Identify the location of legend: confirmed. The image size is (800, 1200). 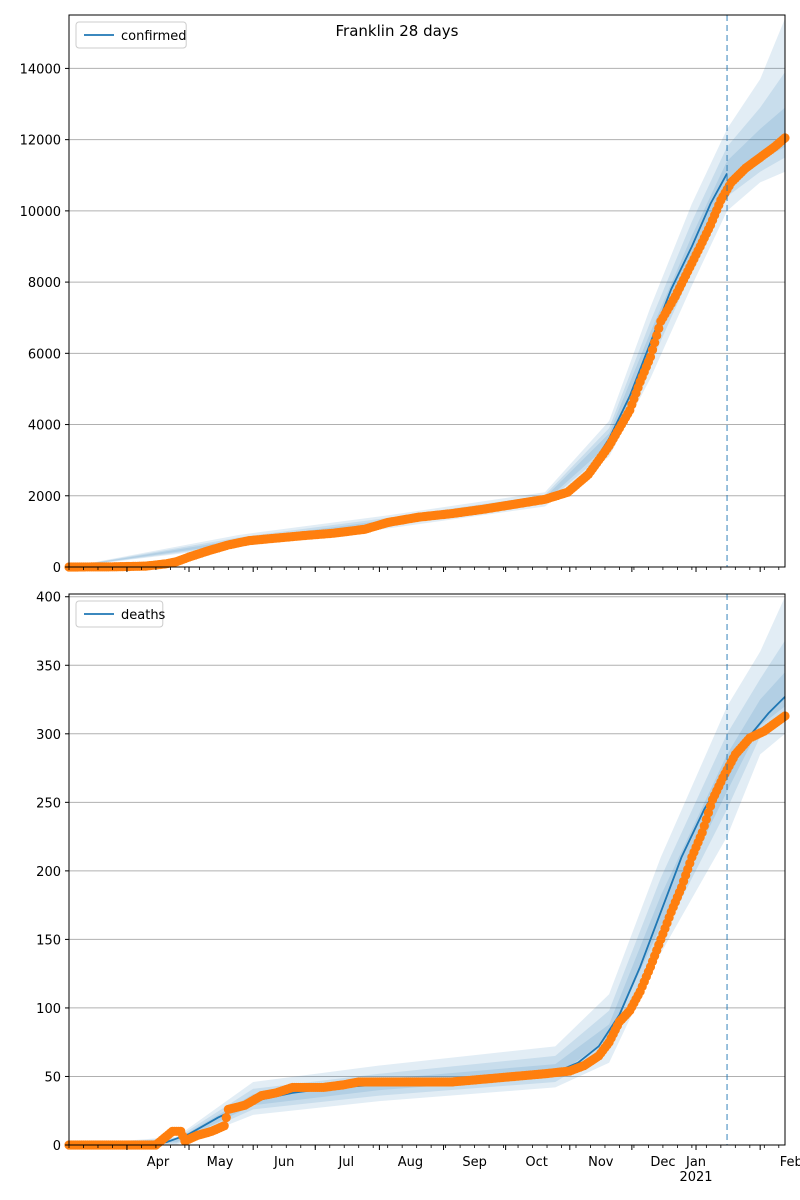
(131, 35).